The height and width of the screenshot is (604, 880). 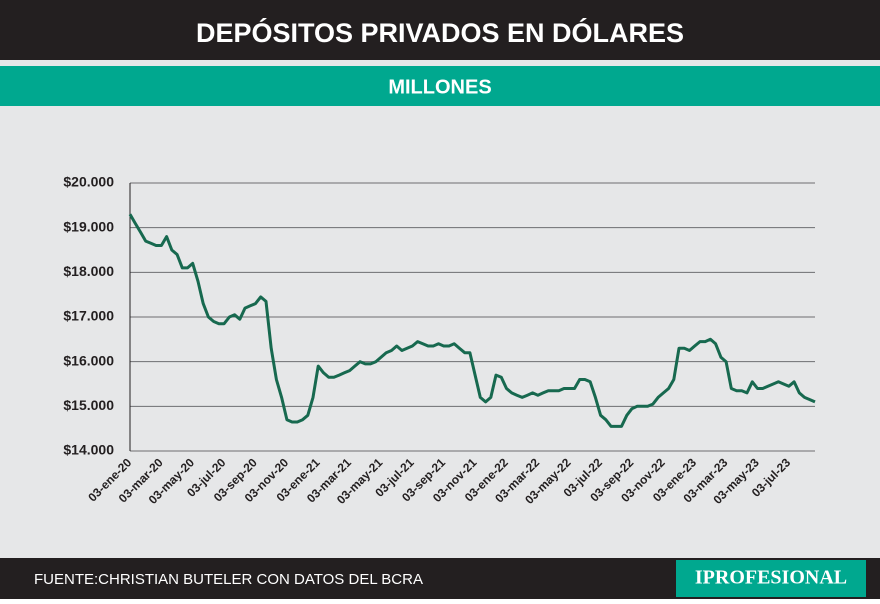 I want to click on brand: IPROFESIONAL, so click(x=771, y=578).